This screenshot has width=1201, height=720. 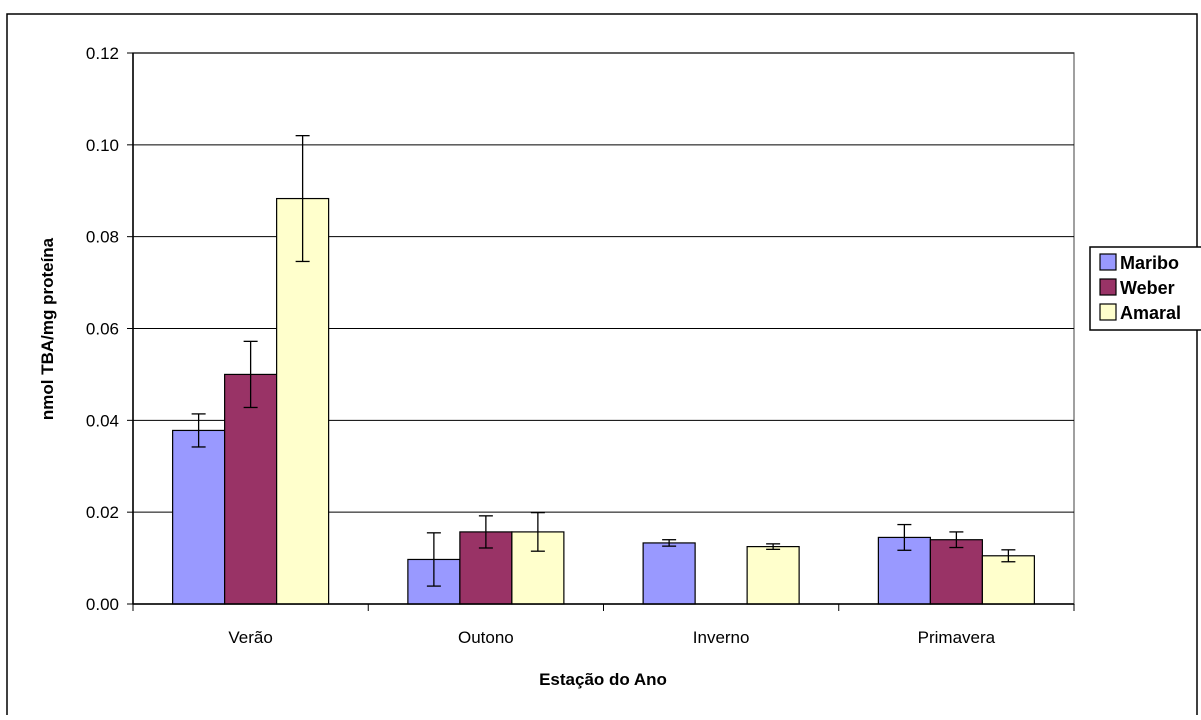 I want to click on legend-swatch-weber, so click(x=1108, y=287).